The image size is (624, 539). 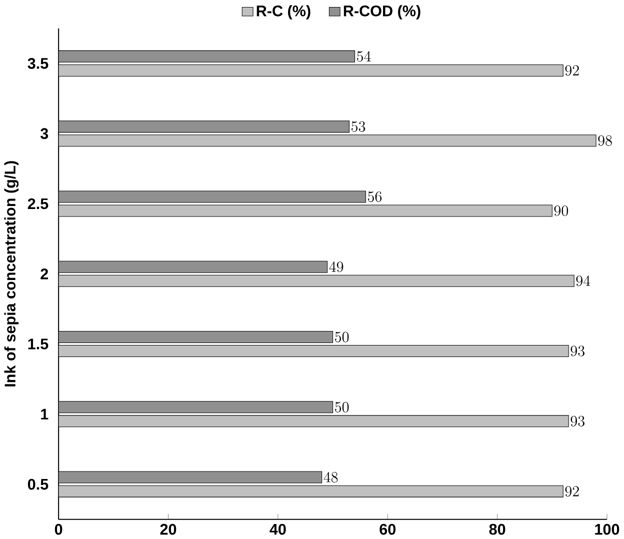 What do you see at coordinates (44, 134) in the screenshot?
I see `y-tick-label: 3` at bounding box center [44, 134].